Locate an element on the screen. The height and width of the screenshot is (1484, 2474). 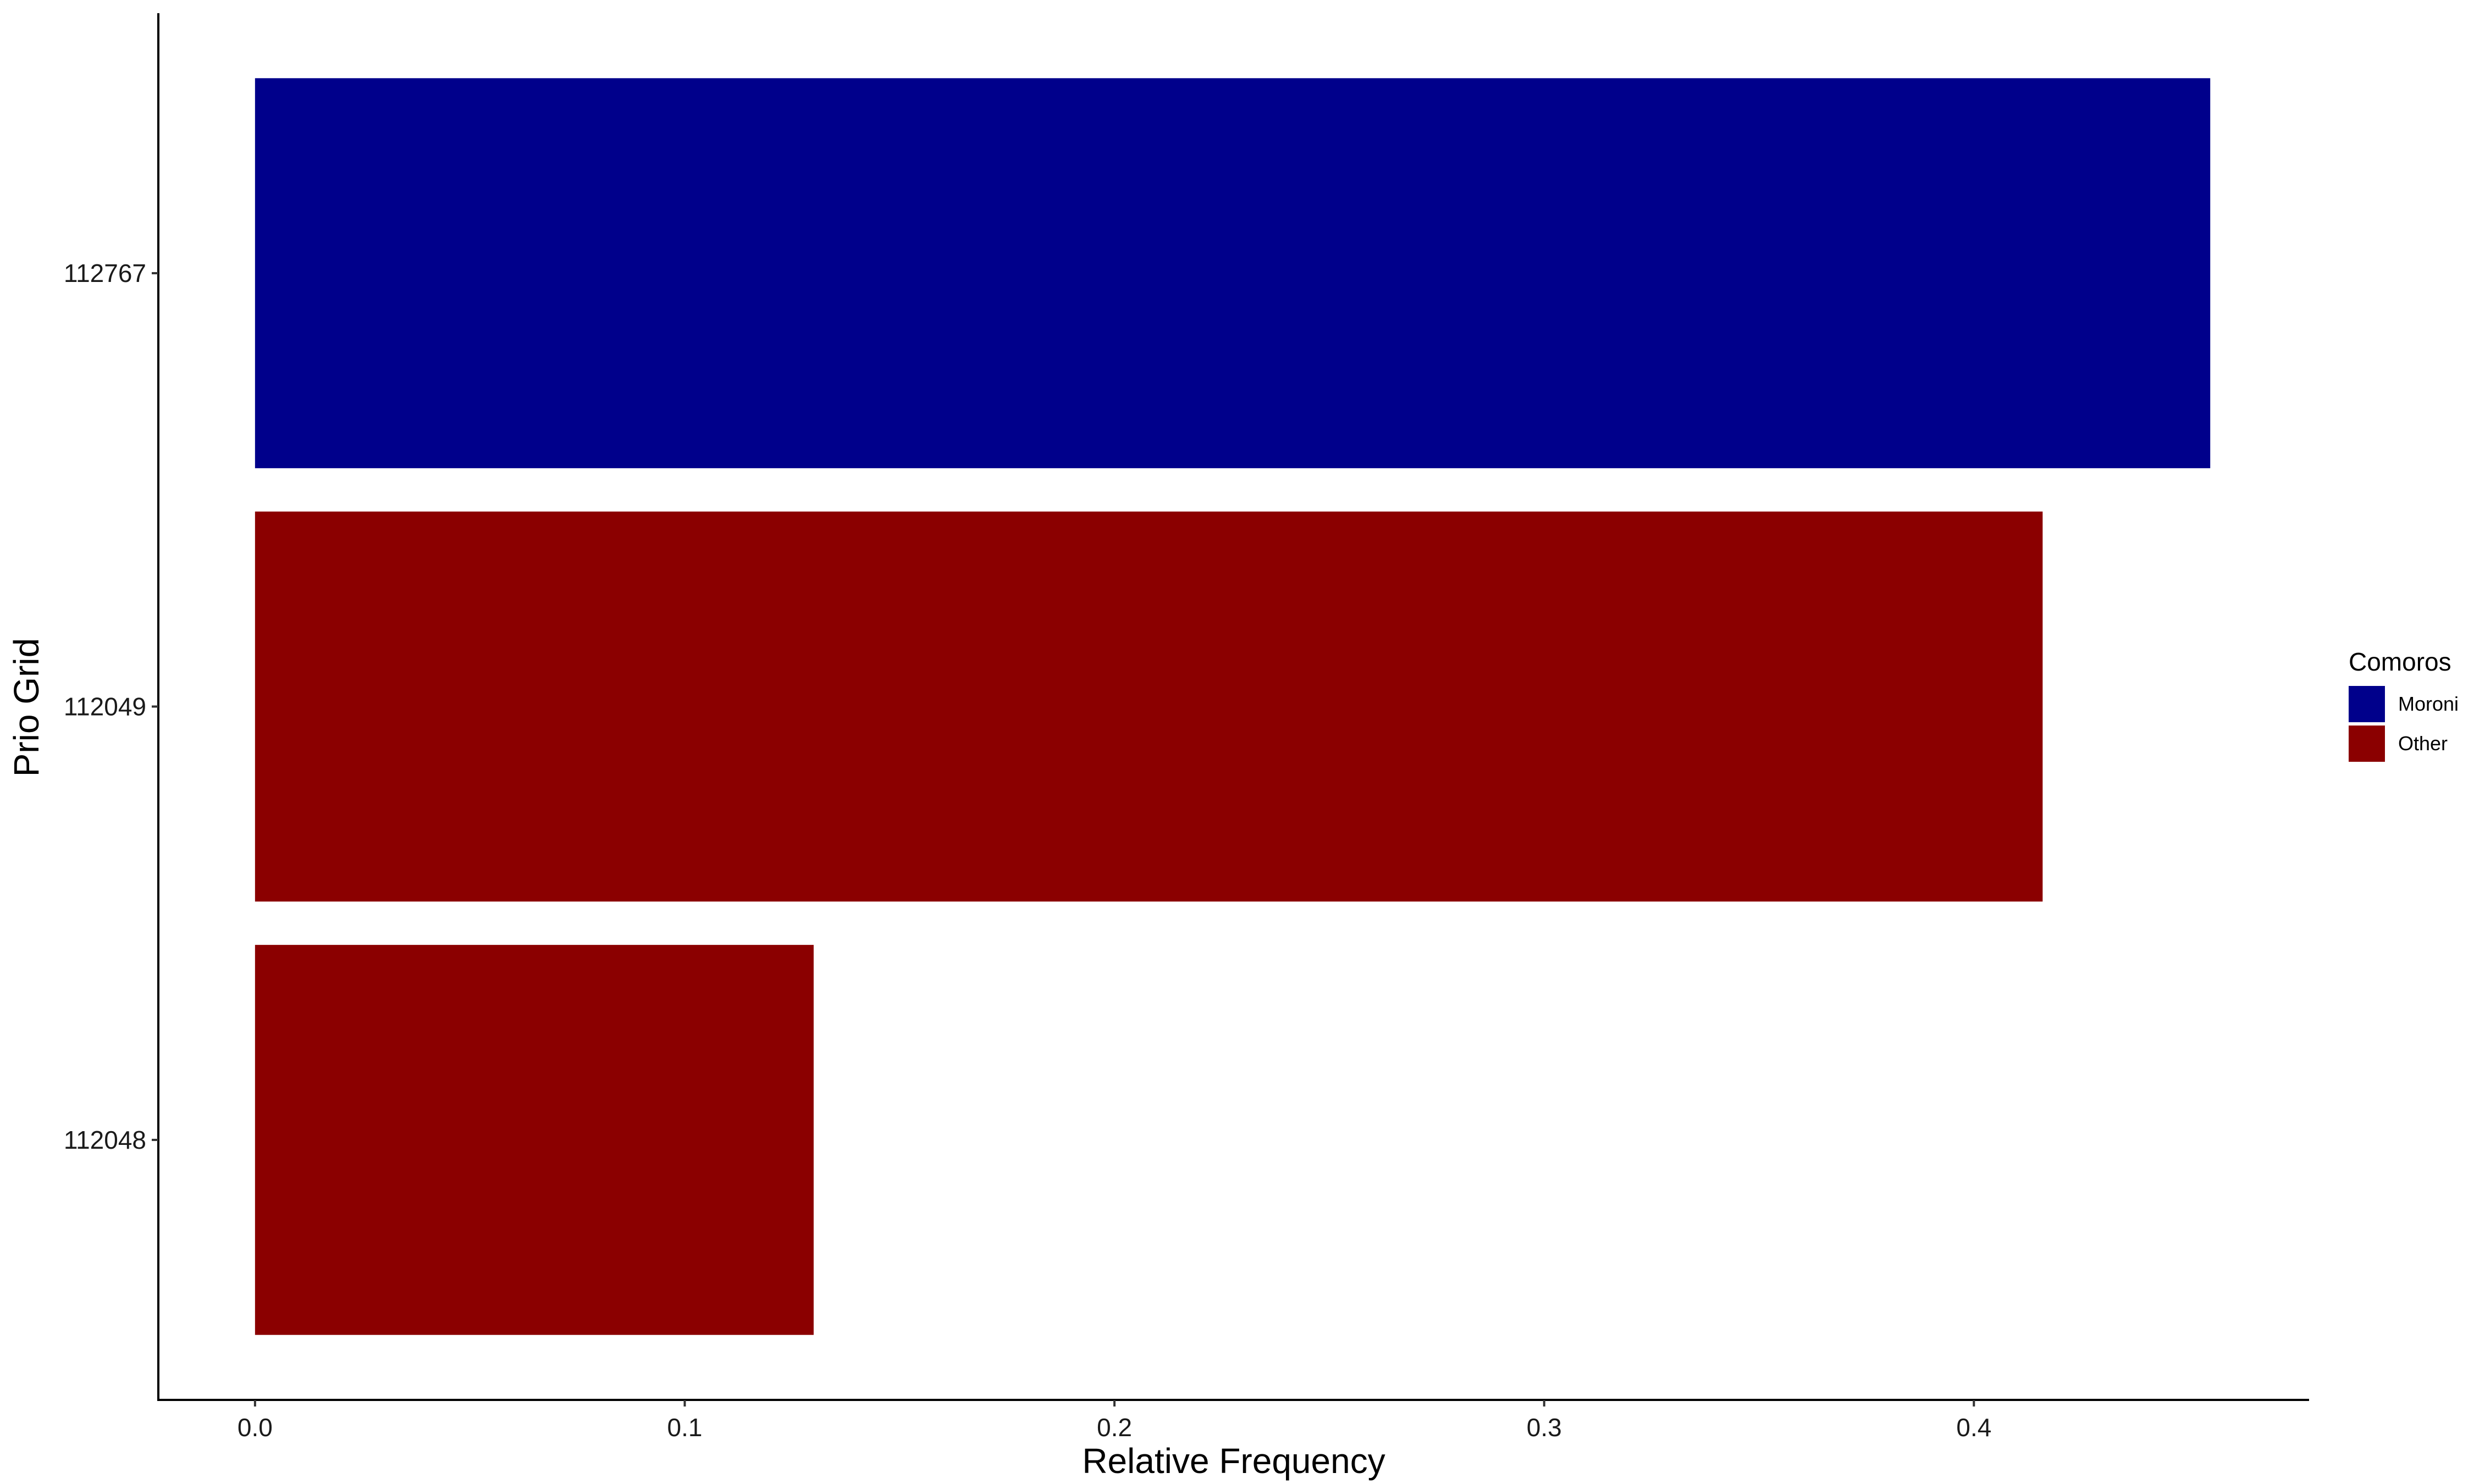
x-axis-title: Relative Frequency is located at coordinates (1233, 1461).